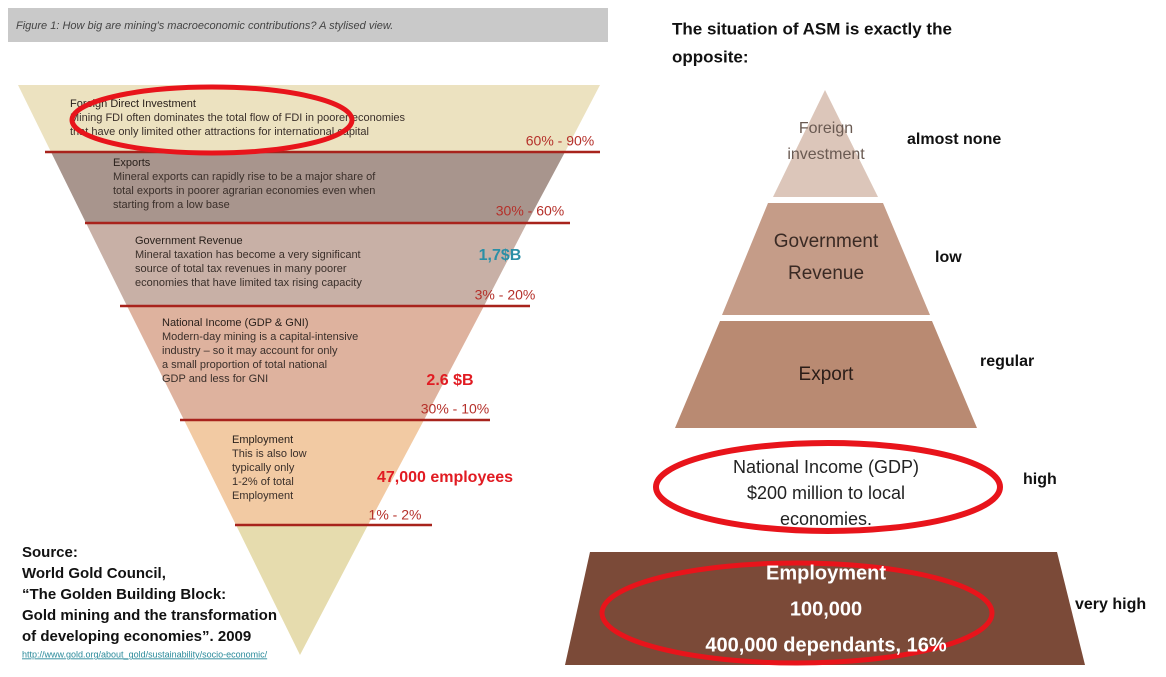 Image resolution: width=1166 pixels, height=677 pixels. I want to click on pyramid-label: Revenue, so click(826, 273).